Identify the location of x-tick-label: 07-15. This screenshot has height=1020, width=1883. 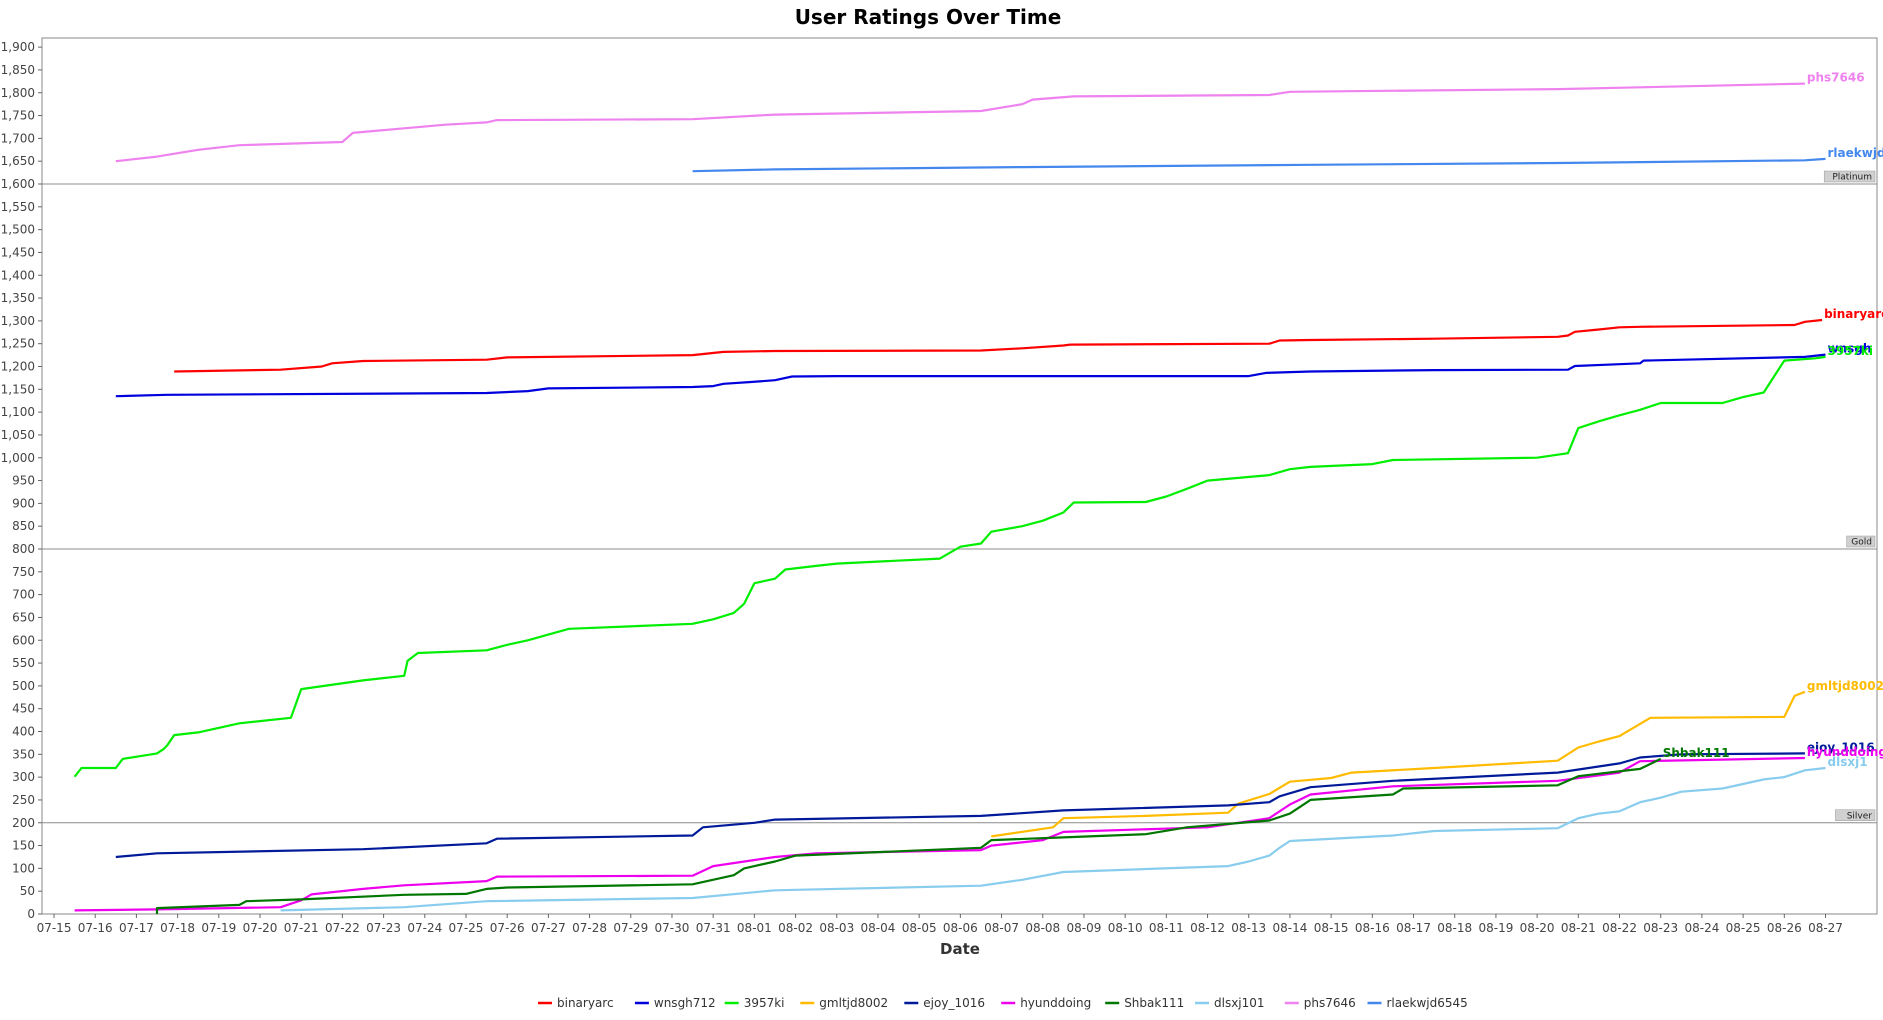
(54, 928).